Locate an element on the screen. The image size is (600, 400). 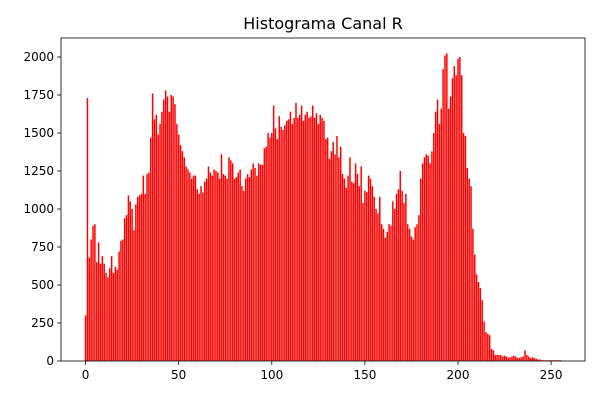
x-tick-label: 200 is located at coordinates (458, 375).